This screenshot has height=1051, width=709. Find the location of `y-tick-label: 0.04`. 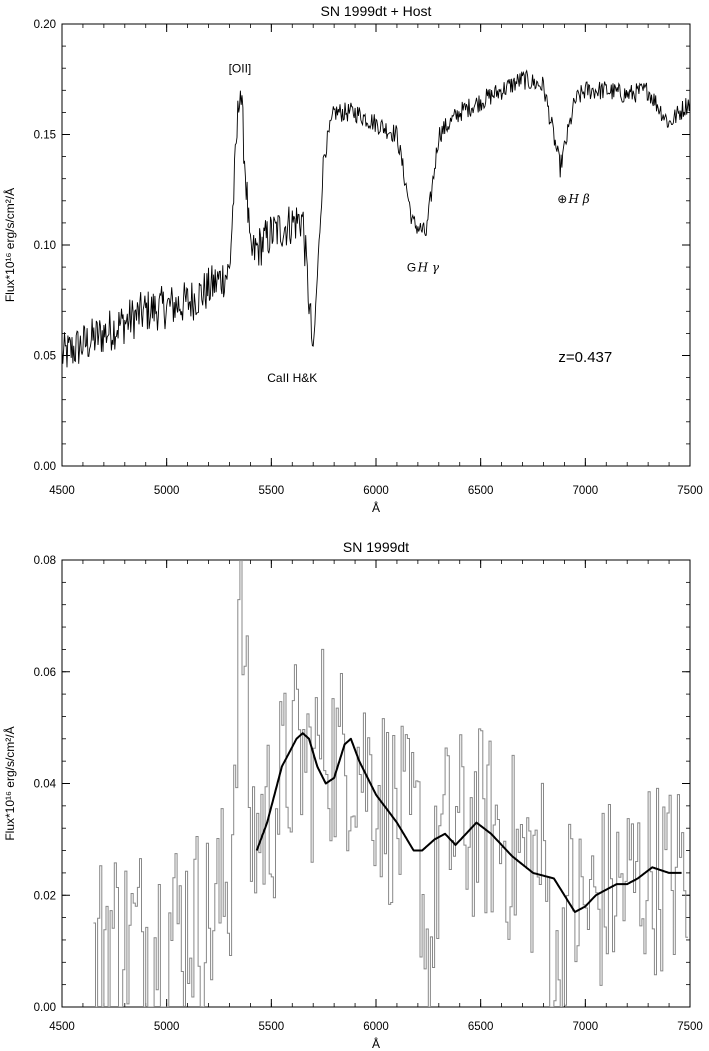

y-tick-label: 0.04 is located at coordinates (45, 785).